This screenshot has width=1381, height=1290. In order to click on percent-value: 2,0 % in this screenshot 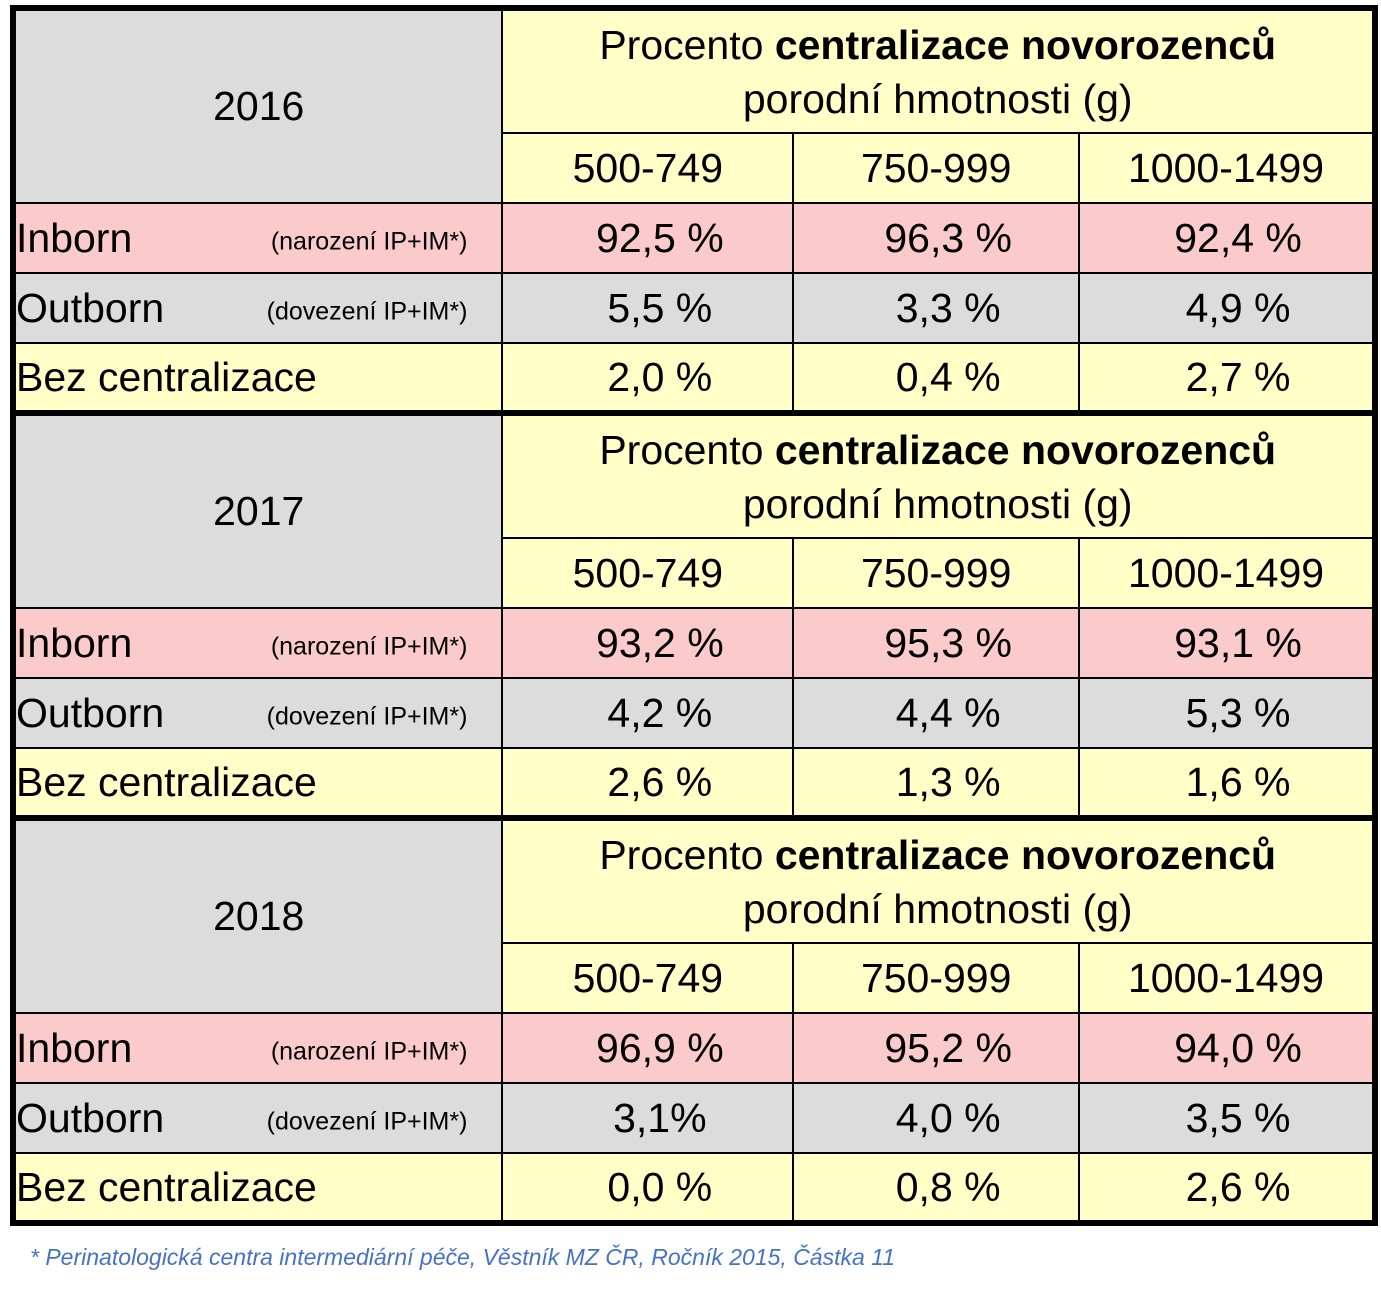, I will do `click(660, 376)`.